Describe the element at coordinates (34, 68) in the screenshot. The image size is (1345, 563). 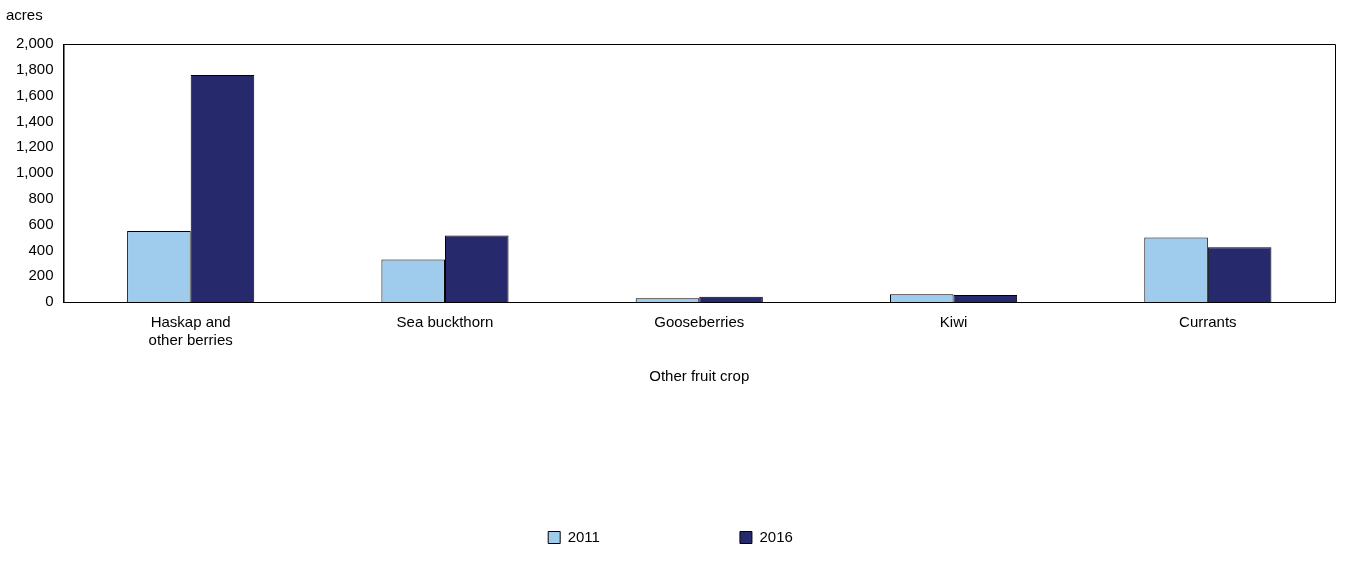
I see `y-tick-label: 1,800` at that location.